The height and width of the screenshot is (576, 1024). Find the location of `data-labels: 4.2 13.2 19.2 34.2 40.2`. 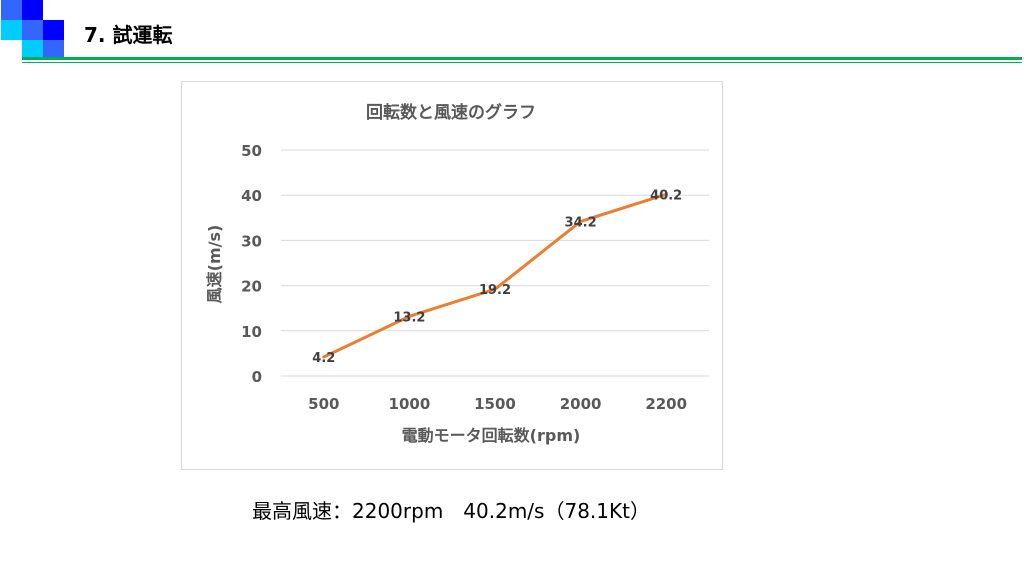

data-labels: 4.2 13.2 19.2 34.2 40.2 is located at coordinates (497, 277).